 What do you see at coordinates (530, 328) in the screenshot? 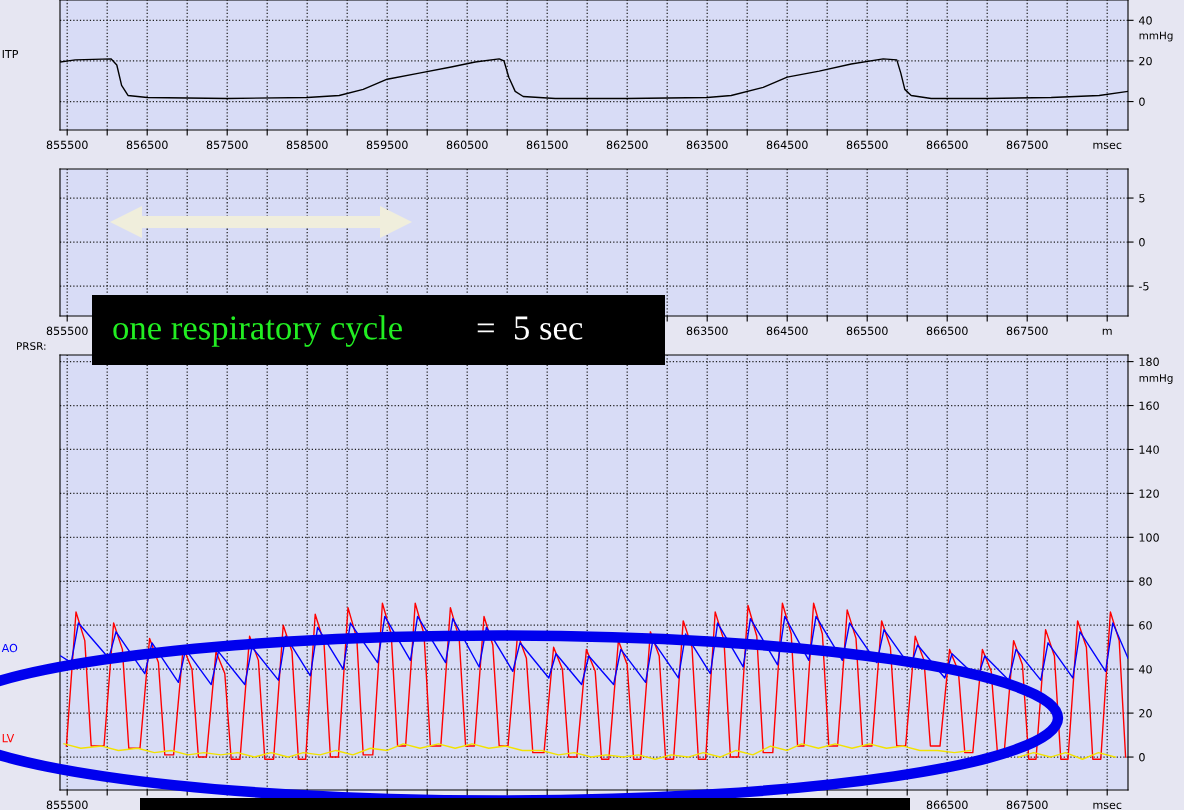
I see `text: = 5 sec` at bounding box center [530, 328].